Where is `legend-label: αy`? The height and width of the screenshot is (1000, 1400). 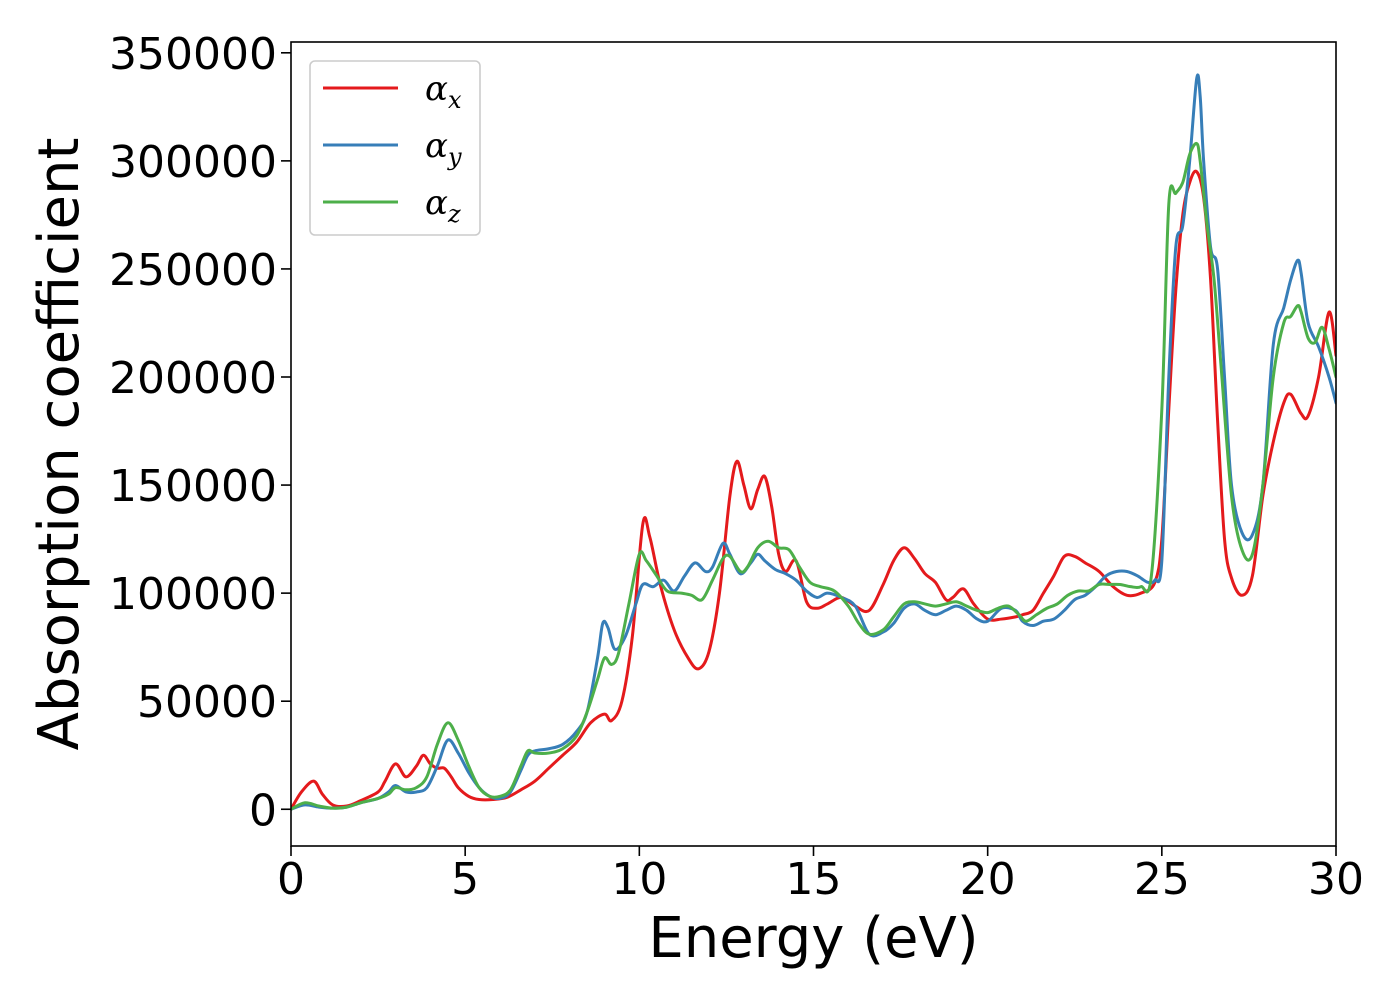
legend-label: αy is located at coordinates (443, 148).